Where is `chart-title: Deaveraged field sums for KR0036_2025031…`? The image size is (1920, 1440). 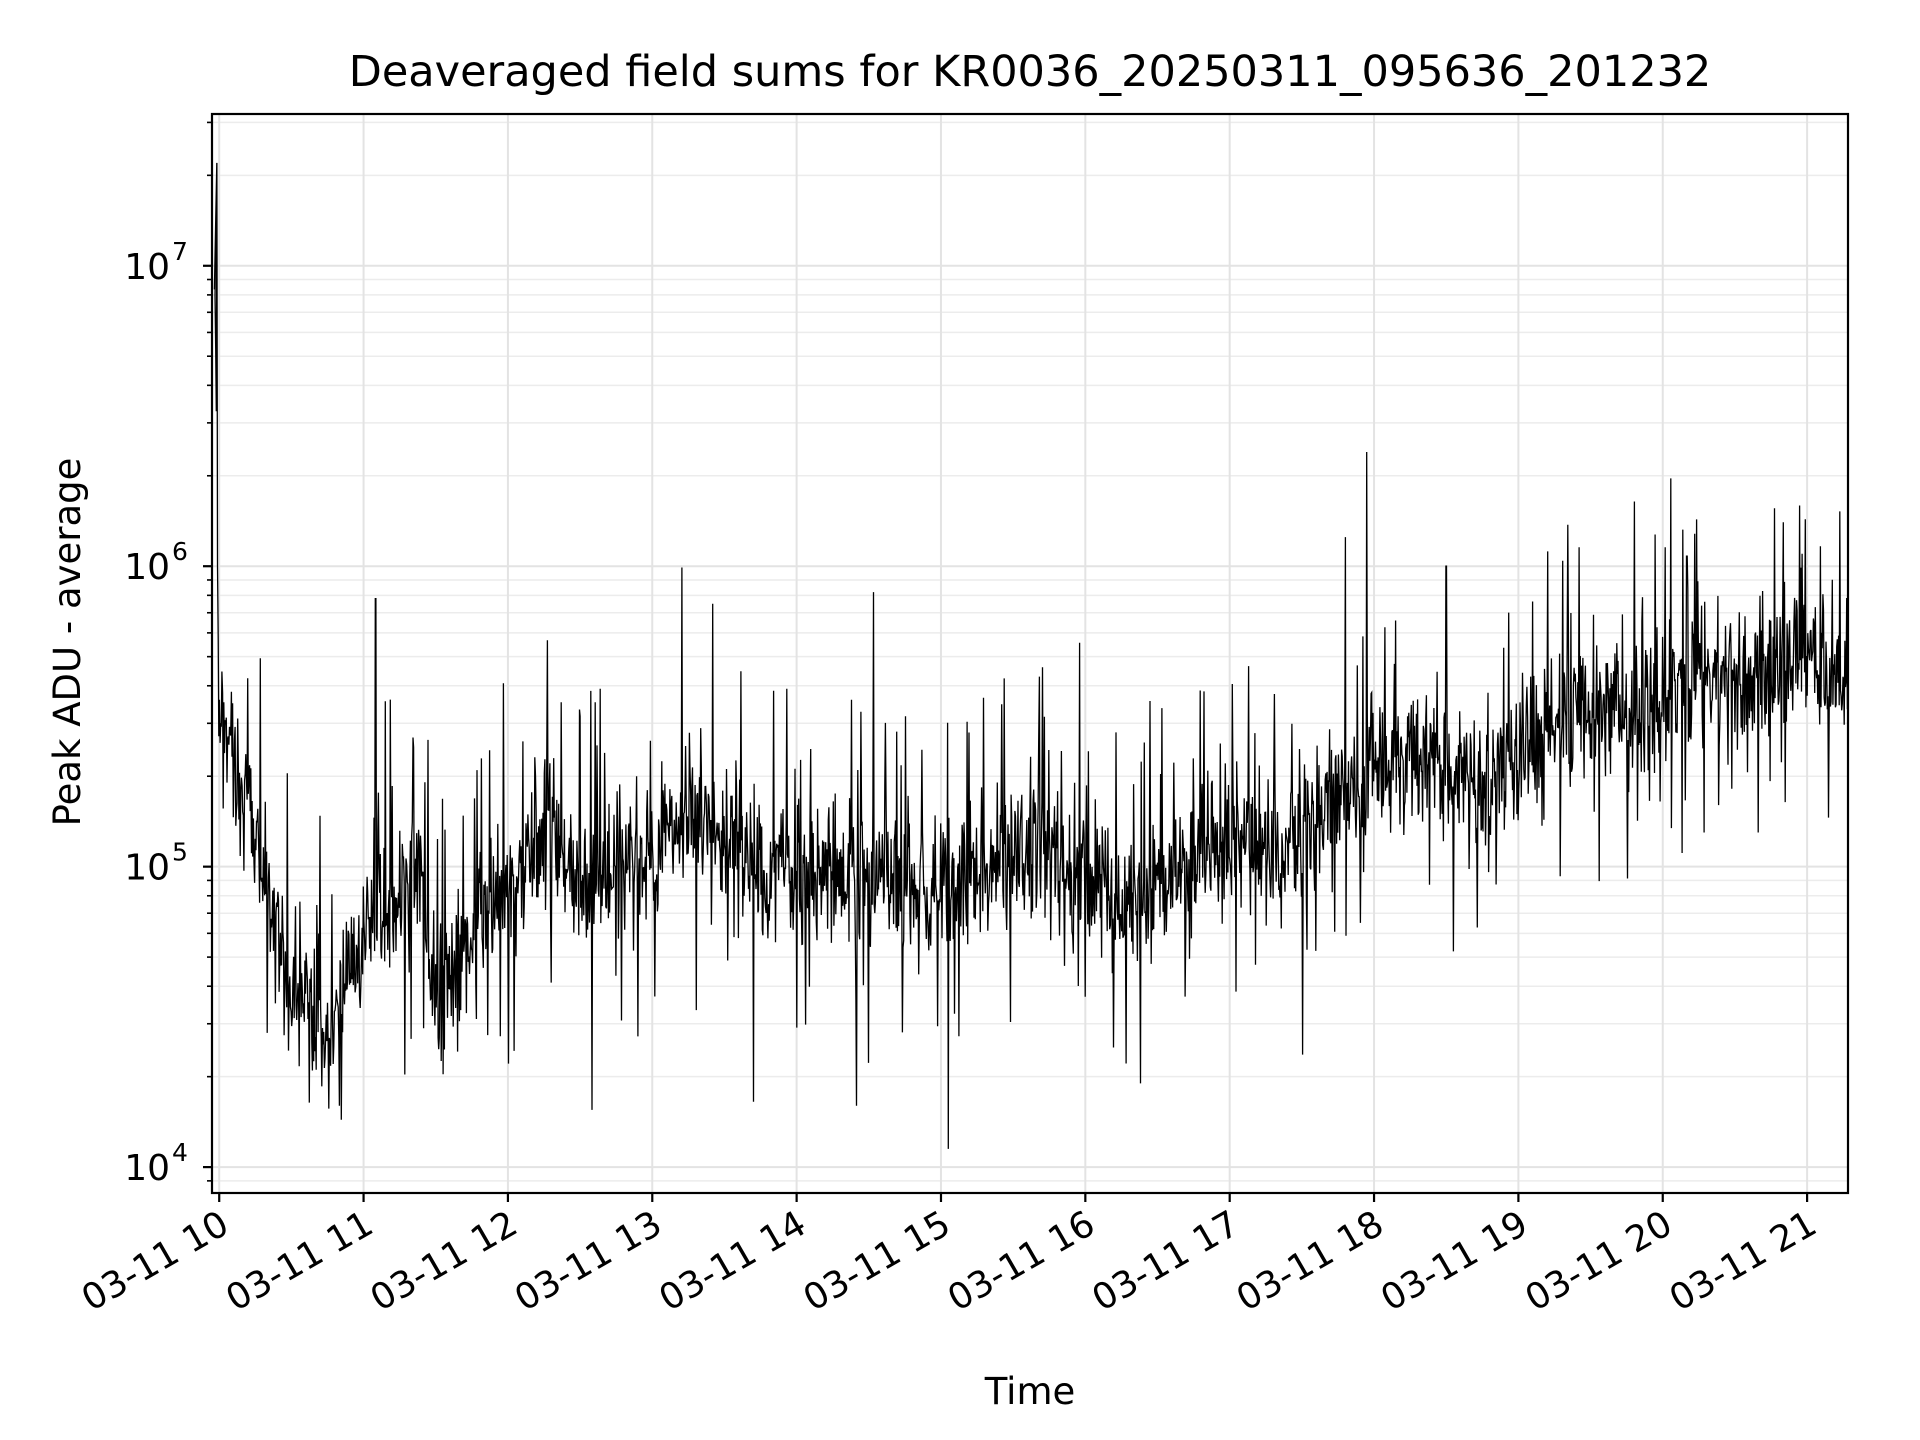 chart-title: Deaveraged field sums for KR0036_2025031… is located at coordinates (1030, 72).